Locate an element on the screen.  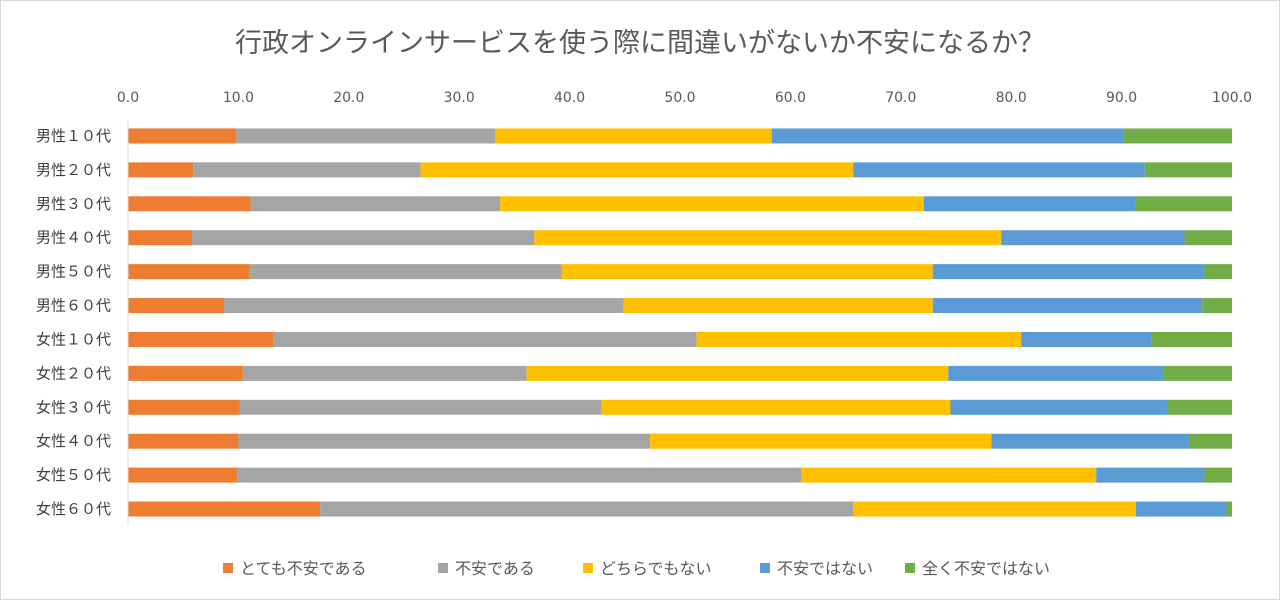
category-label: 女性６０代 is located at coordinates (73, 509).